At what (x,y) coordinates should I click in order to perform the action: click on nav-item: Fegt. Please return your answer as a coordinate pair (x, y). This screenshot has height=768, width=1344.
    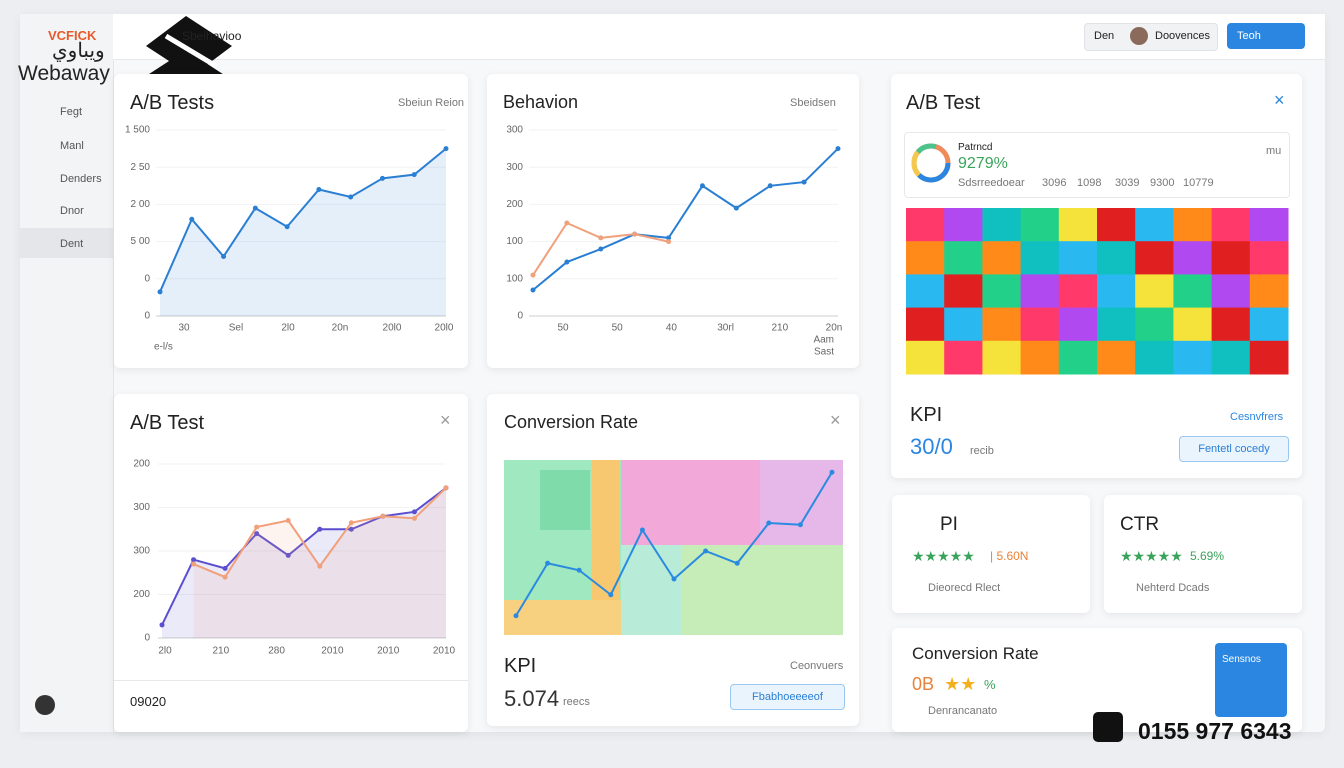
    Looking at the image, I should click on (71, 112).